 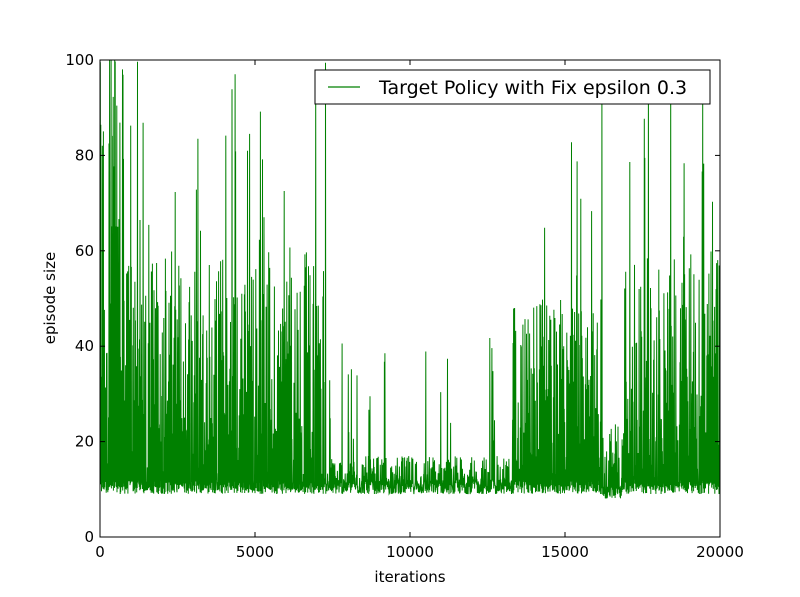 What do you see at coordinates (532, 88) in the screenshot?
I see `legend-label: Target Policy with Fix epsilon 0.3` at bounding box center [532, 88].